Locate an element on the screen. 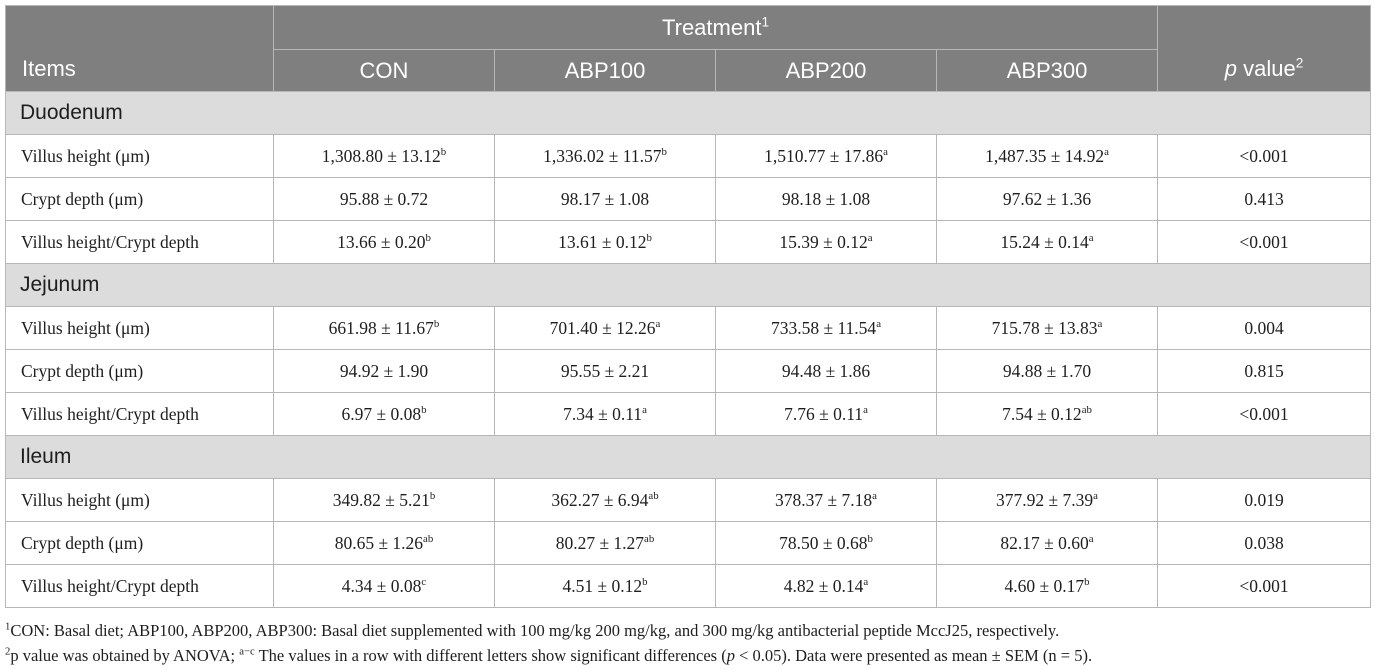 This screenshot has width=1375, height=669. value-cell: 7.76 ± 0.11a is located at coordinates (826, 414).